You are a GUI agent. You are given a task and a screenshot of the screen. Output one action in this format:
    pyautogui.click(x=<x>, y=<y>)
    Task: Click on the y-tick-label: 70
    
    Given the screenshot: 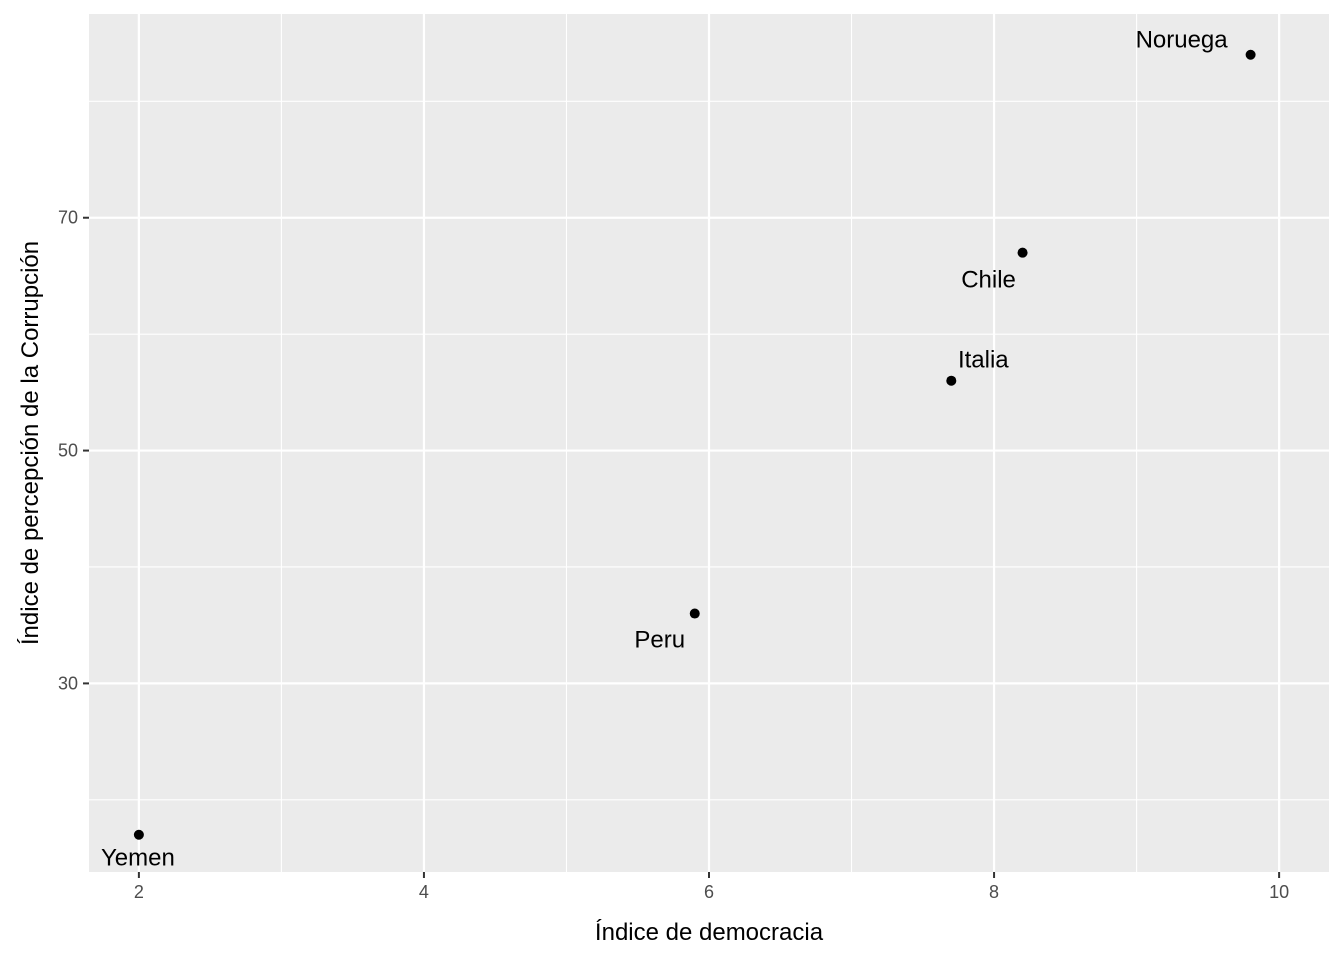 What is the action you would take?
    pyautogui.click(x=68, y=218)
    